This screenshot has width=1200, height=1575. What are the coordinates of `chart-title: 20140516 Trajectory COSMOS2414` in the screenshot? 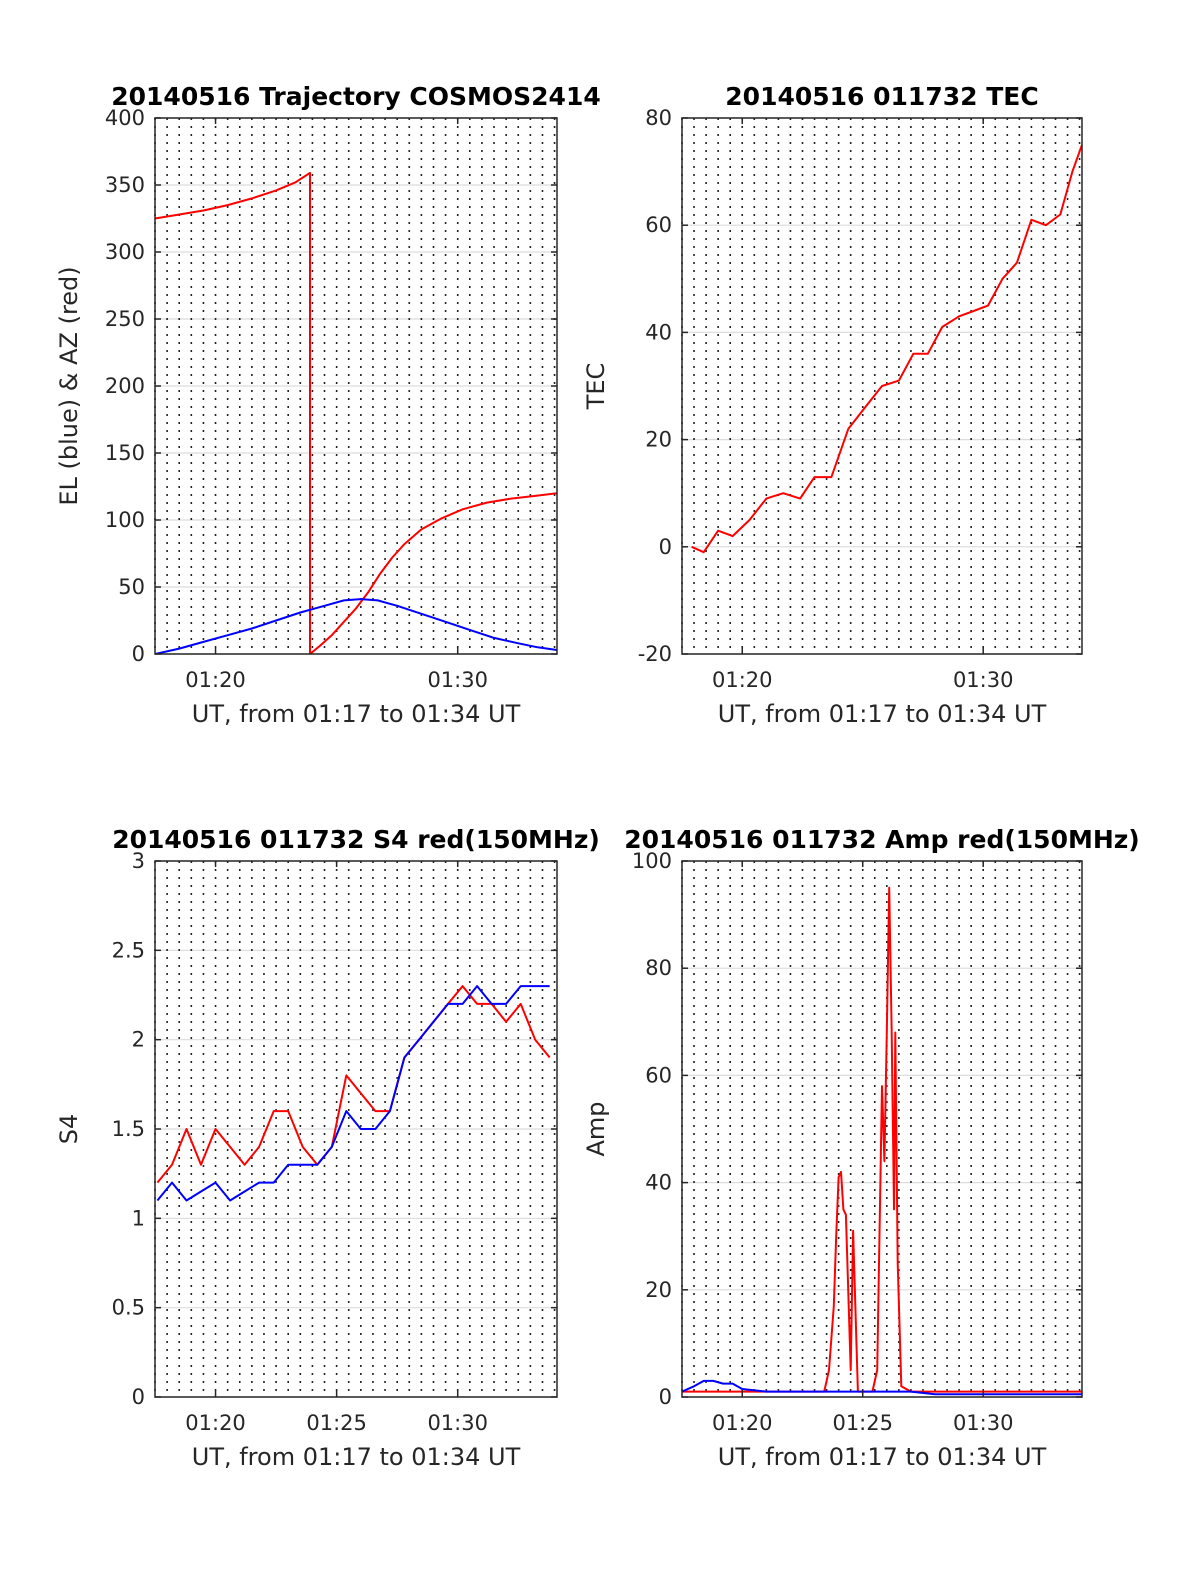 It's located at (356, 96).